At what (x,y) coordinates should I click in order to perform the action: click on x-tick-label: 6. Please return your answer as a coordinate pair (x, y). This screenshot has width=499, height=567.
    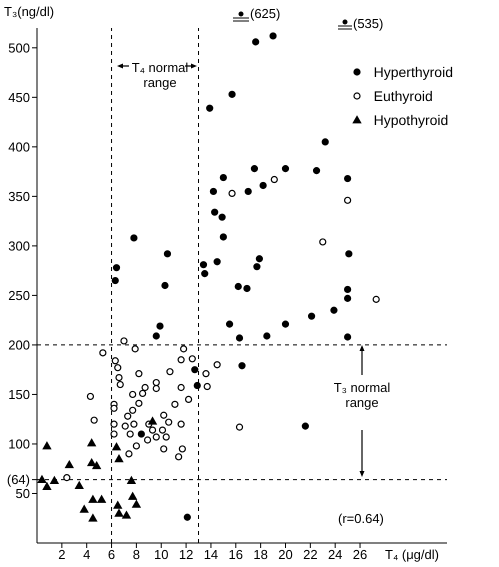
    Looking at the image, I should click on (112, 554).